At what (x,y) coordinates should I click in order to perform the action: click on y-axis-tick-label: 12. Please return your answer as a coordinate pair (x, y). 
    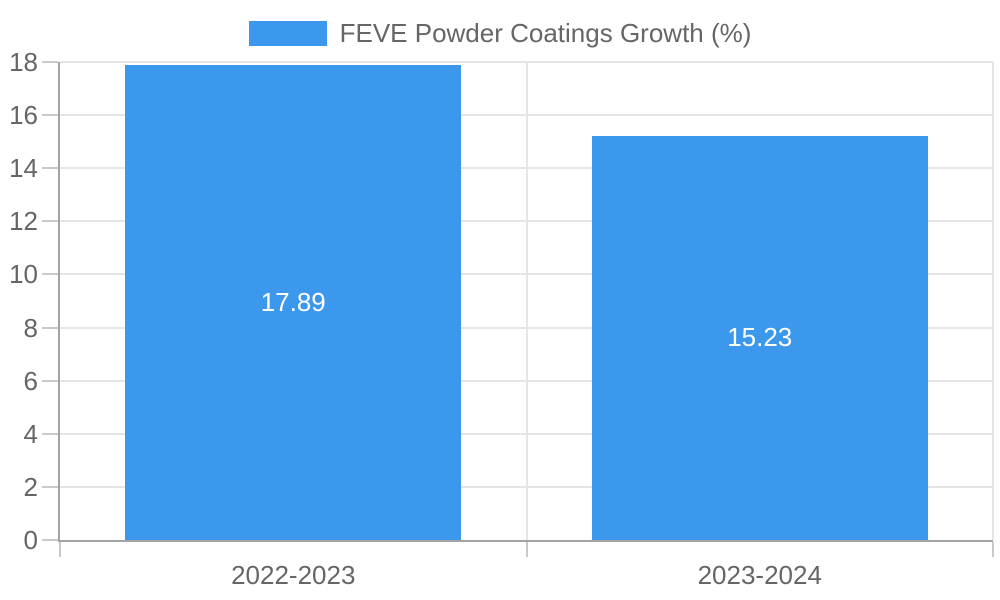
    Looking at the image, I should click on (23, 221).